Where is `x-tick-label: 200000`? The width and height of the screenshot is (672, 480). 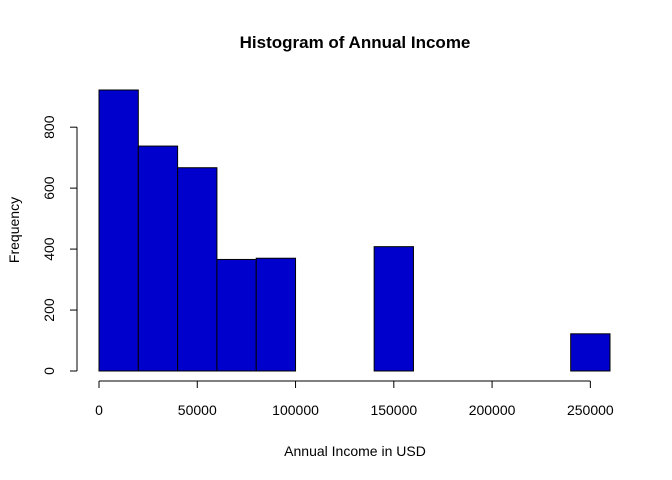
x-tick-label: 200000 is located at coordinates (492, 410).